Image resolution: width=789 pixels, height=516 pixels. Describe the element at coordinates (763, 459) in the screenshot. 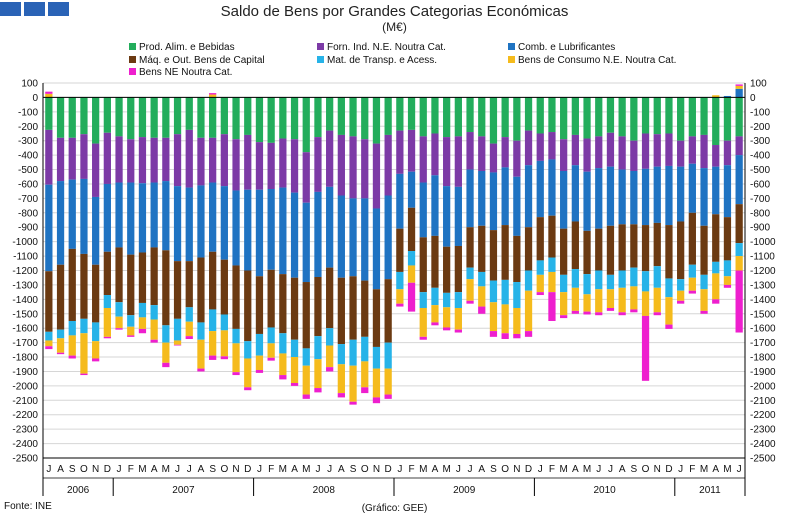

I see `y-tick-label-right: -2500` at that location.